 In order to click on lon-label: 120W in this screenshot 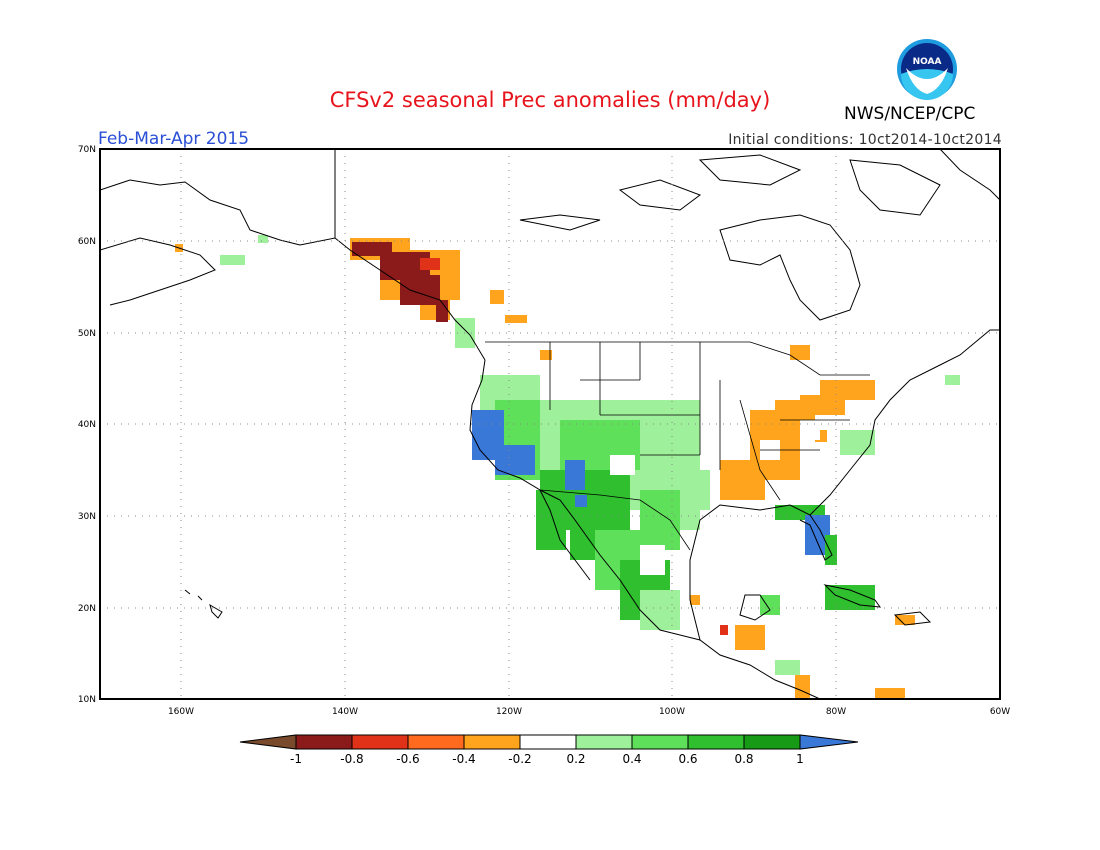, I will do `click(509, 712)`.